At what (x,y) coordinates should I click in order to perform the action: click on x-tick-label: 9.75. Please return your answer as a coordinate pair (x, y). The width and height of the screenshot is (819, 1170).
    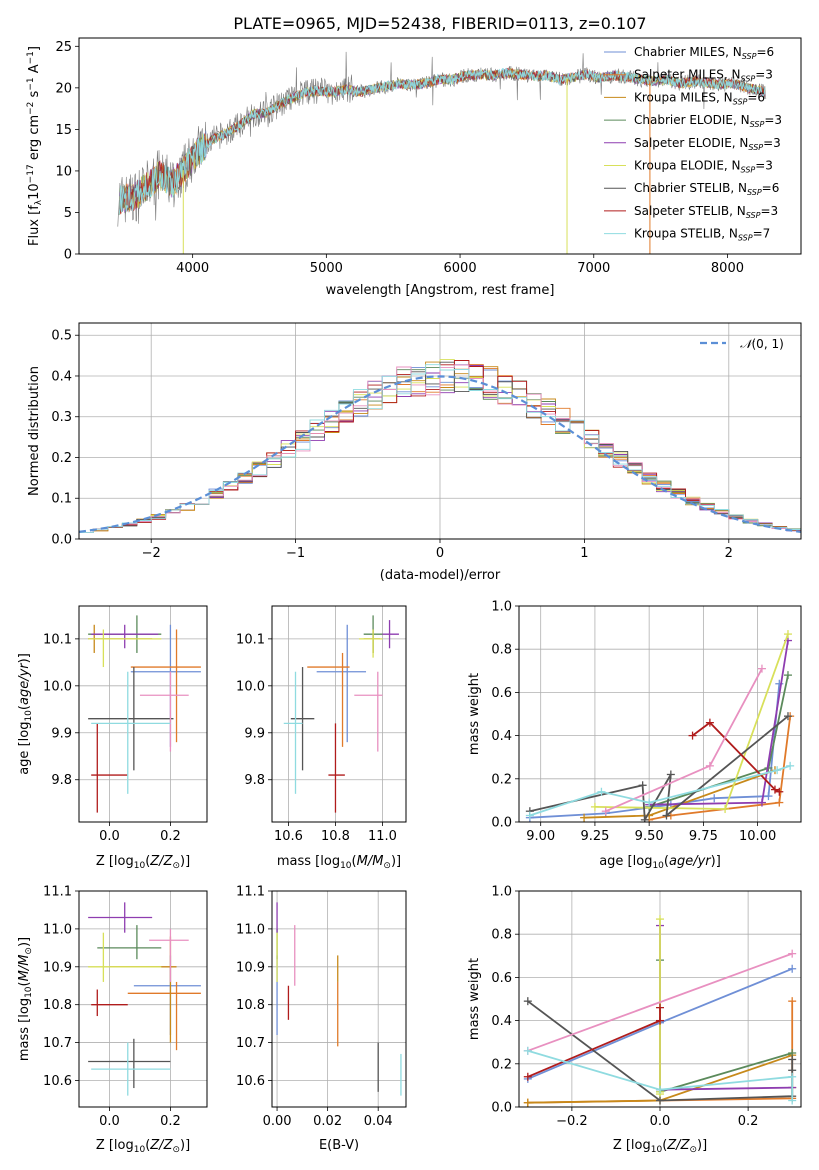
    Looking at the image, I should click on (703, 836).